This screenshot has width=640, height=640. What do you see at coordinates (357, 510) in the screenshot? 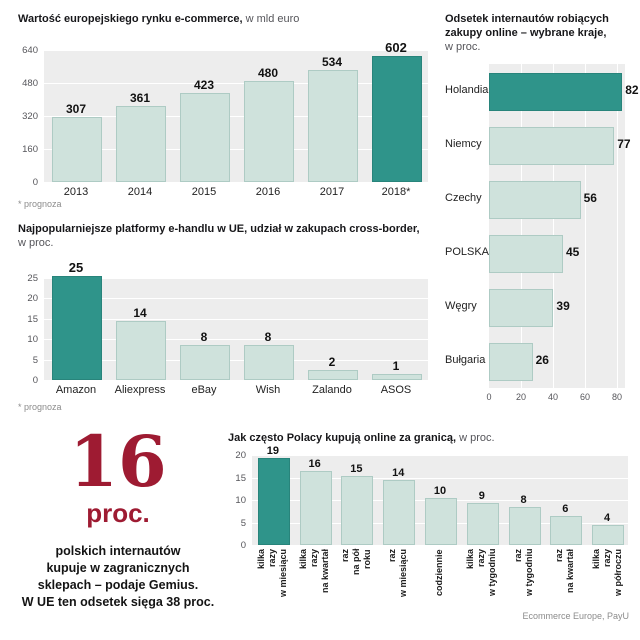
I see `bar-raz-na-p-roku` at bounding box center [357, 510].